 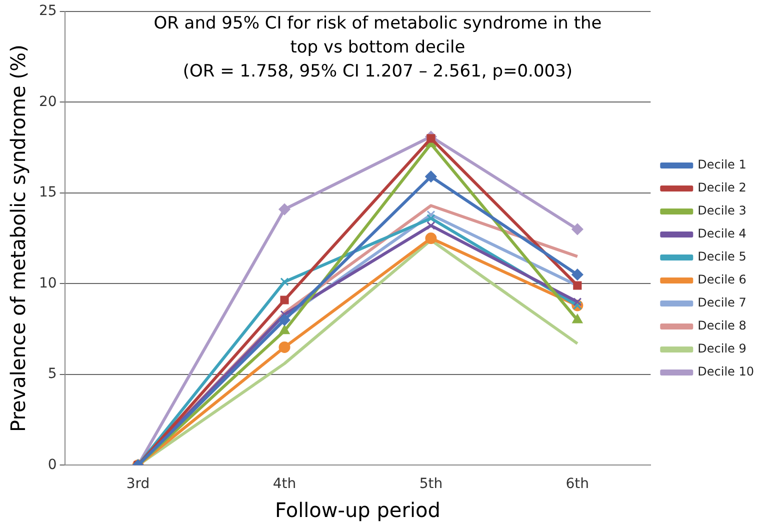 I want to click on legend-label: Decile 6, so click(x=722, y=279).